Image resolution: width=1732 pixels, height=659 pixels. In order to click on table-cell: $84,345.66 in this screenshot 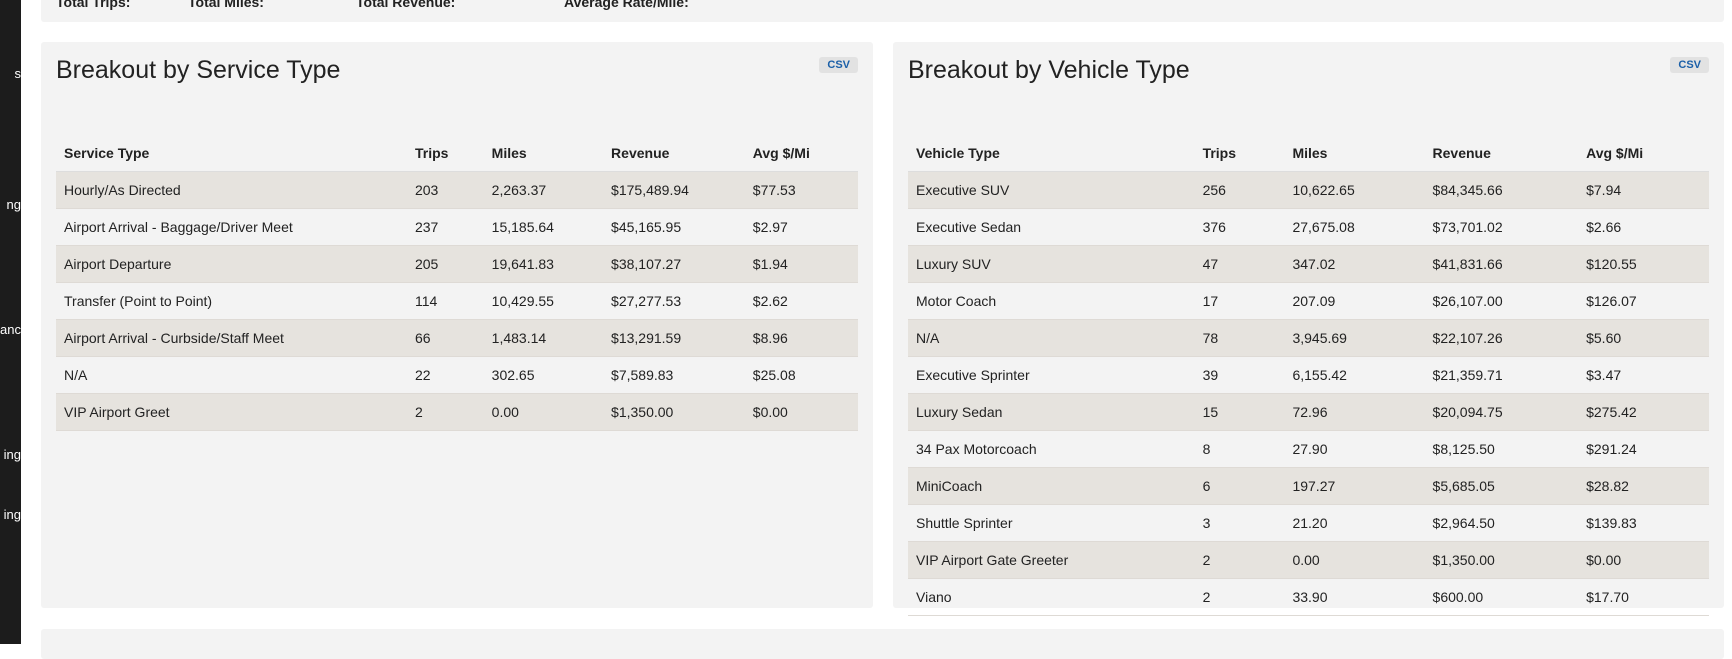, I will do `click(1501, 190)`.